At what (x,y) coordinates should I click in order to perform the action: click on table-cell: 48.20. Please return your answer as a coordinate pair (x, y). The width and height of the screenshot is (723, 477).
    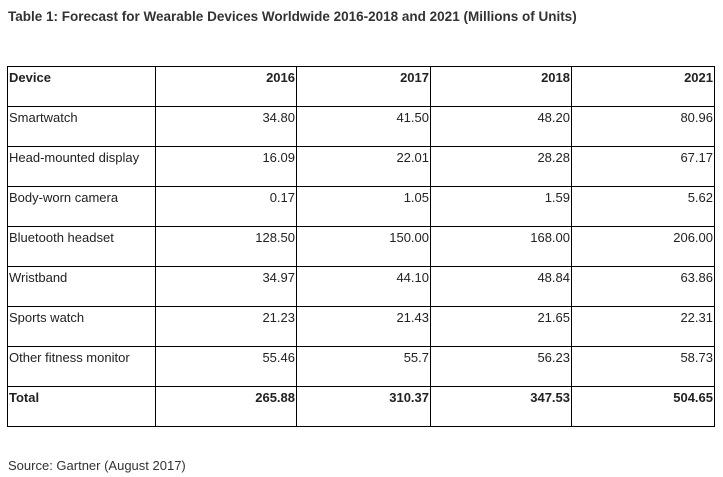
    Looking at the image, I should click on (501, 126).